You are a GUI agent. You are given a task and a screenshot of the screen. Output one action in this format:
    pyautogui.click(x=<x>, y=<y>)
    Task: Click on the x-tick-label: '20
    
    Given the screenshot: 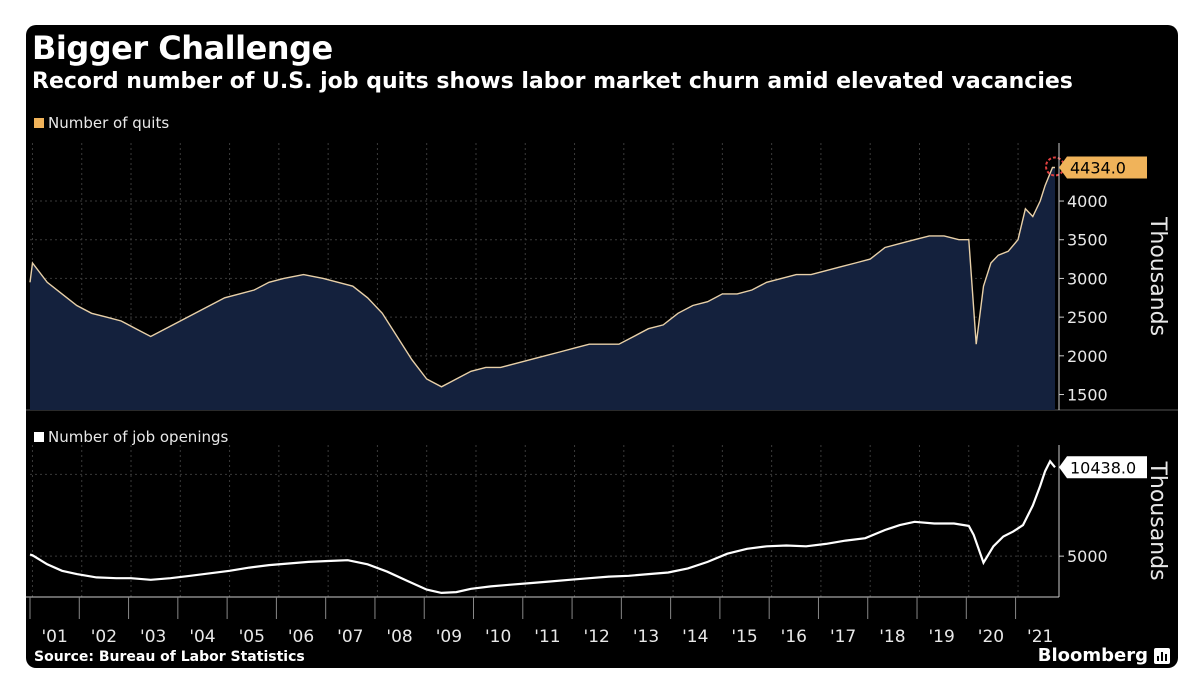 What is the action you would take?
    pyautogui.click(x=991, y=637)
    